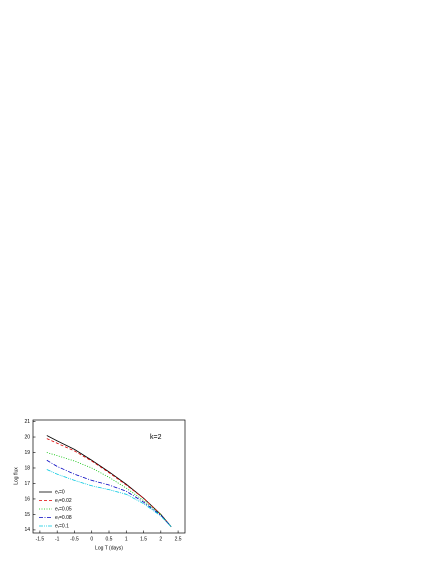 Image resolution: width=436 pixels, height=569 pixels. Describe the element at coordinates (27, 468) in the screenshot. I see `y-tick-label: 18` at that location.